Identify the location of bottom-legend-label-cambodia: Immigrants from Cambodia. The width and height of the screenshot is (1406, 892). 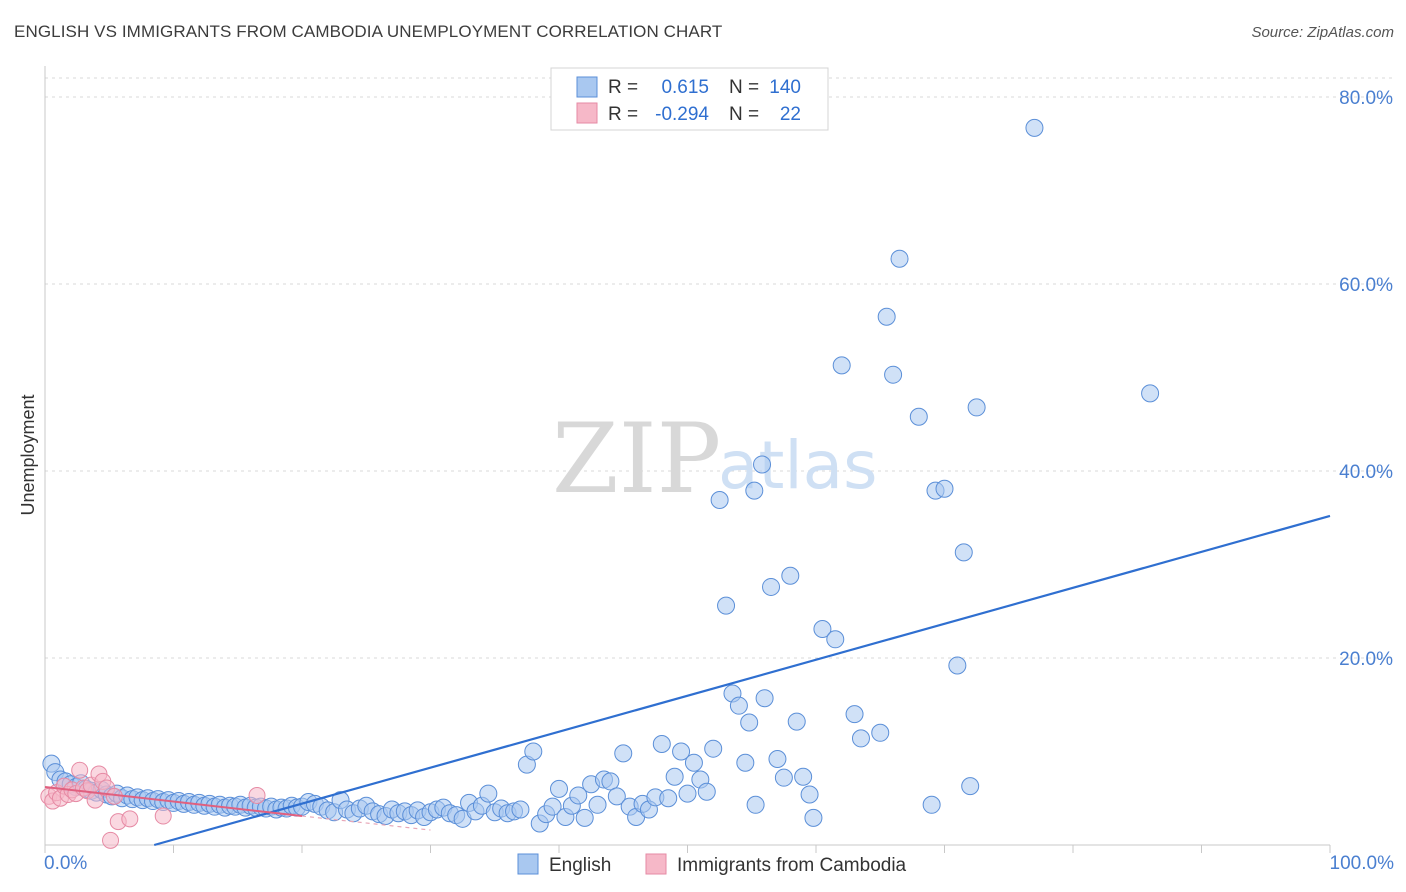
(792, 865).